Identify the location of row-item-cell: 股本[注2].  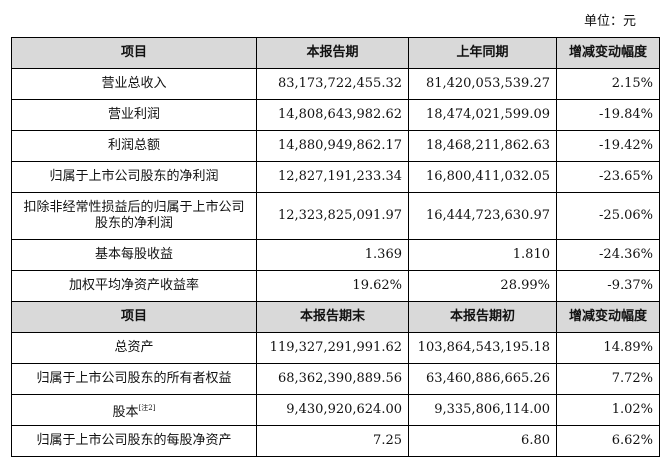
(134, 410).